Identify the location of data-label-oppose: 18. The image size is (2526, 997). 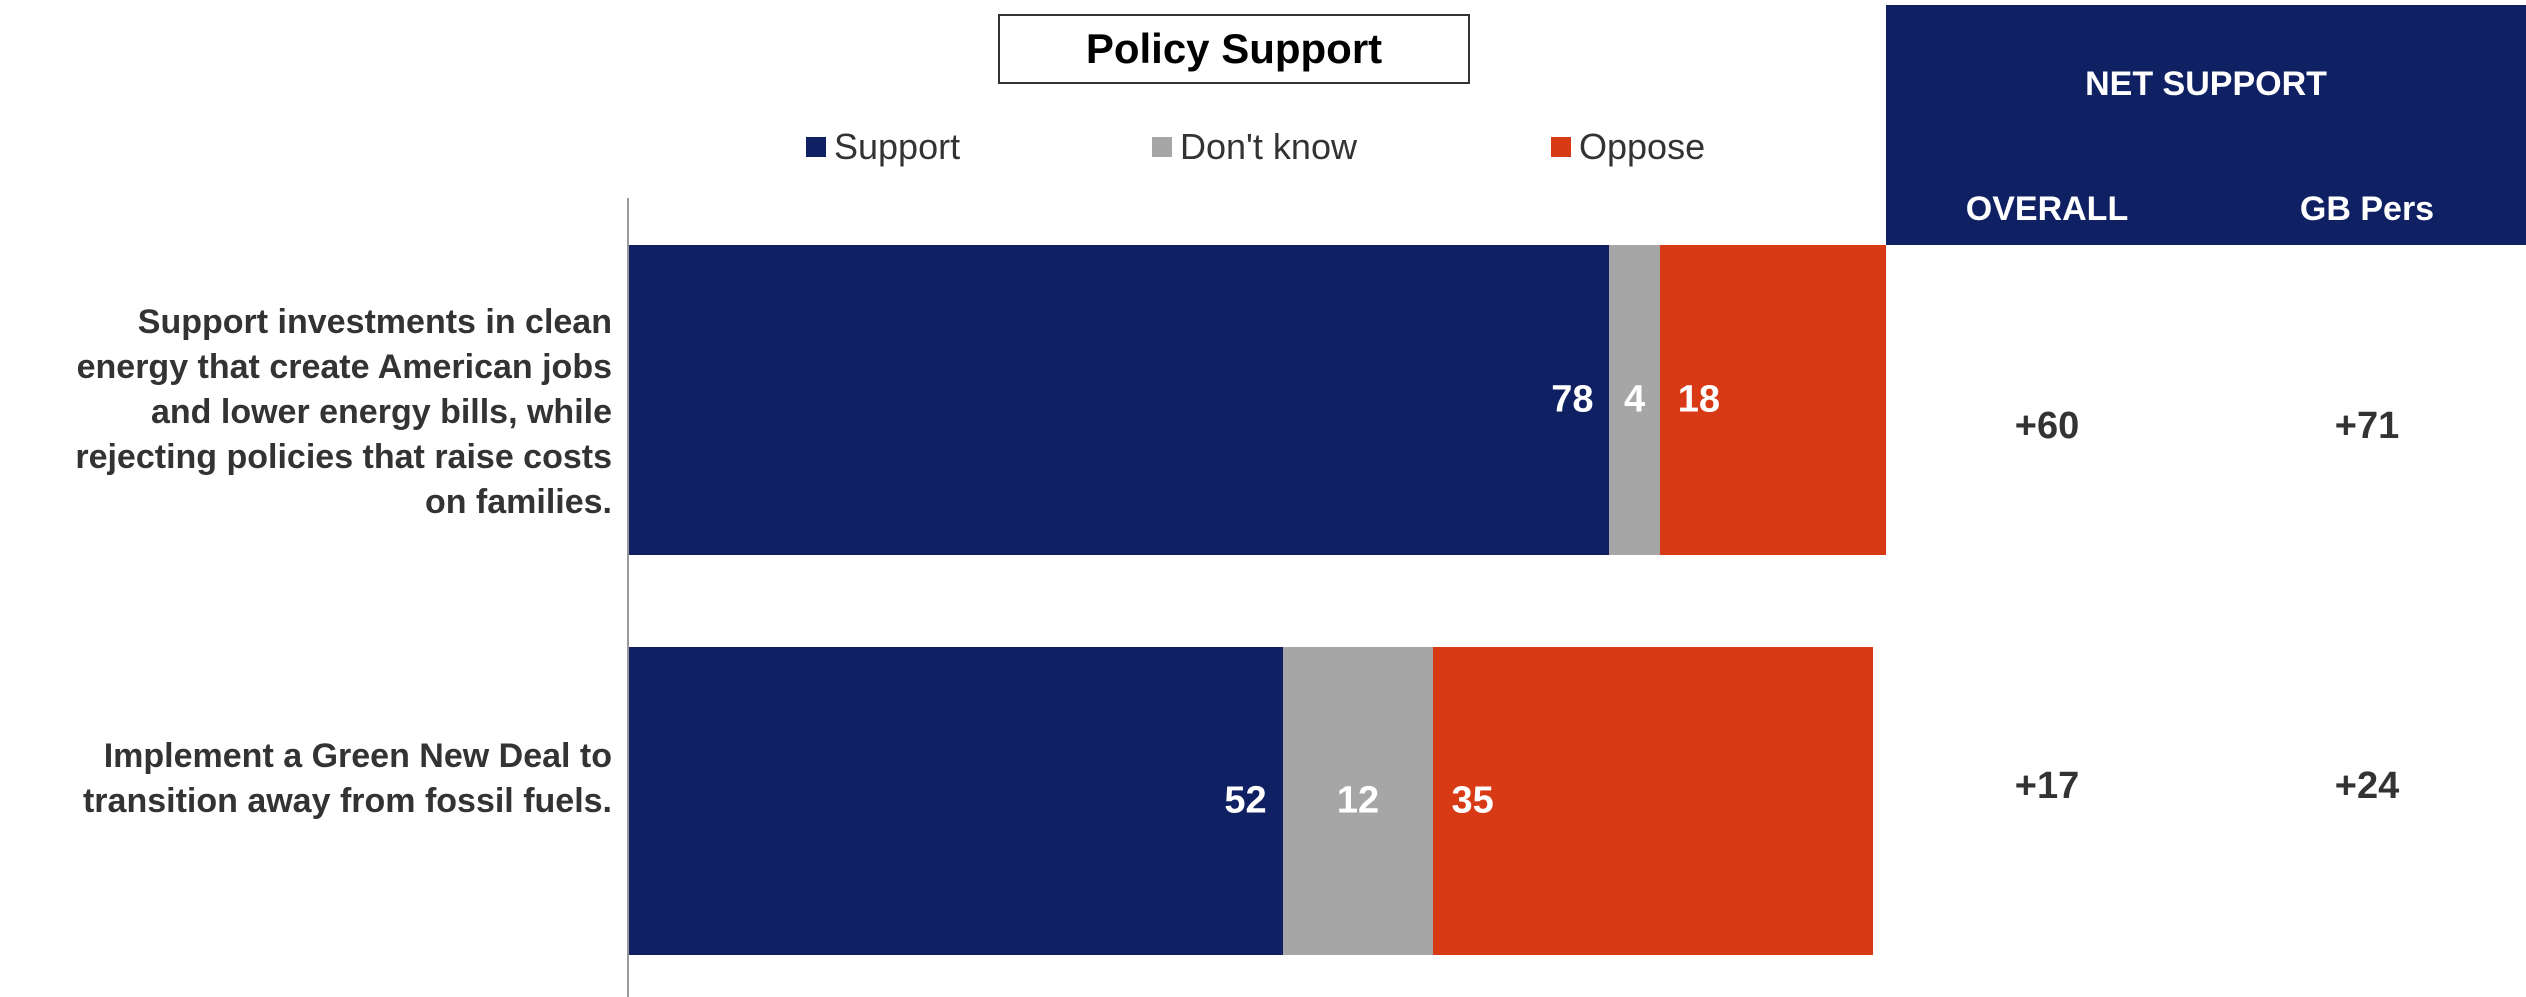
(1699, 399).